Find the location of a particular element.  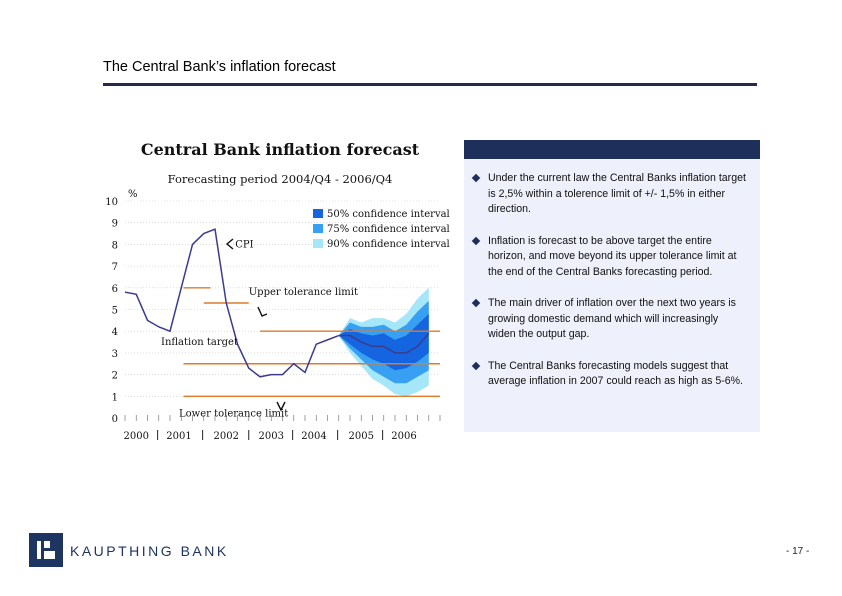

annotation-label: Upper tolerance limit is located at coordinates (303, 292).